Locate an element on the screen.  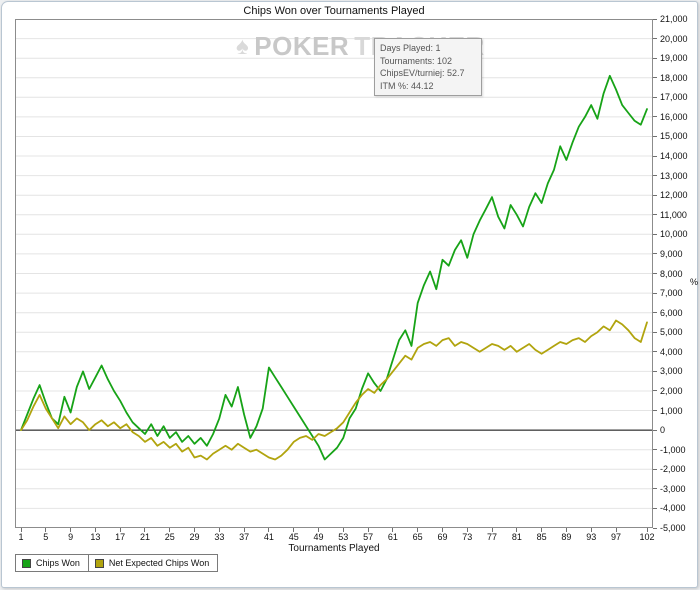
x-axis-label: 45 is located at coordinates (293, 537).